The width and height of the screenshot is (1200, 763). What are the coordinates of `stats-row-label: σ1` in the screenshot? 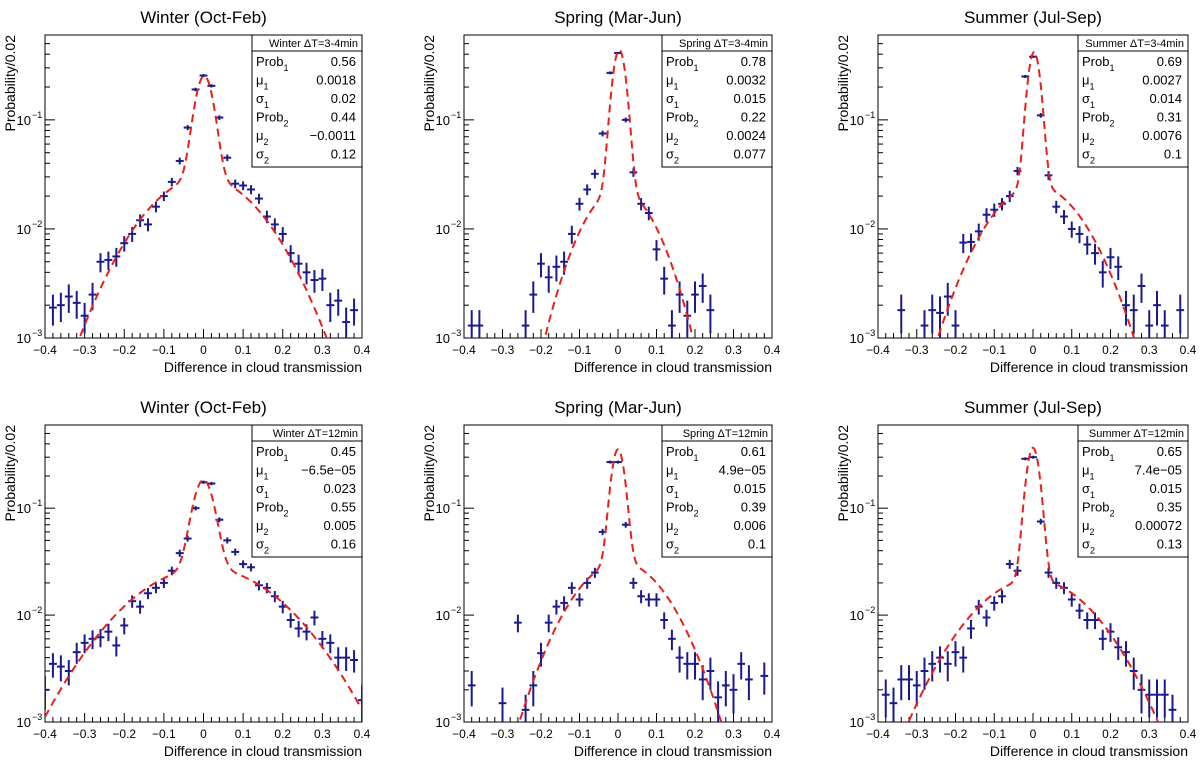 It's located at (672, 490).